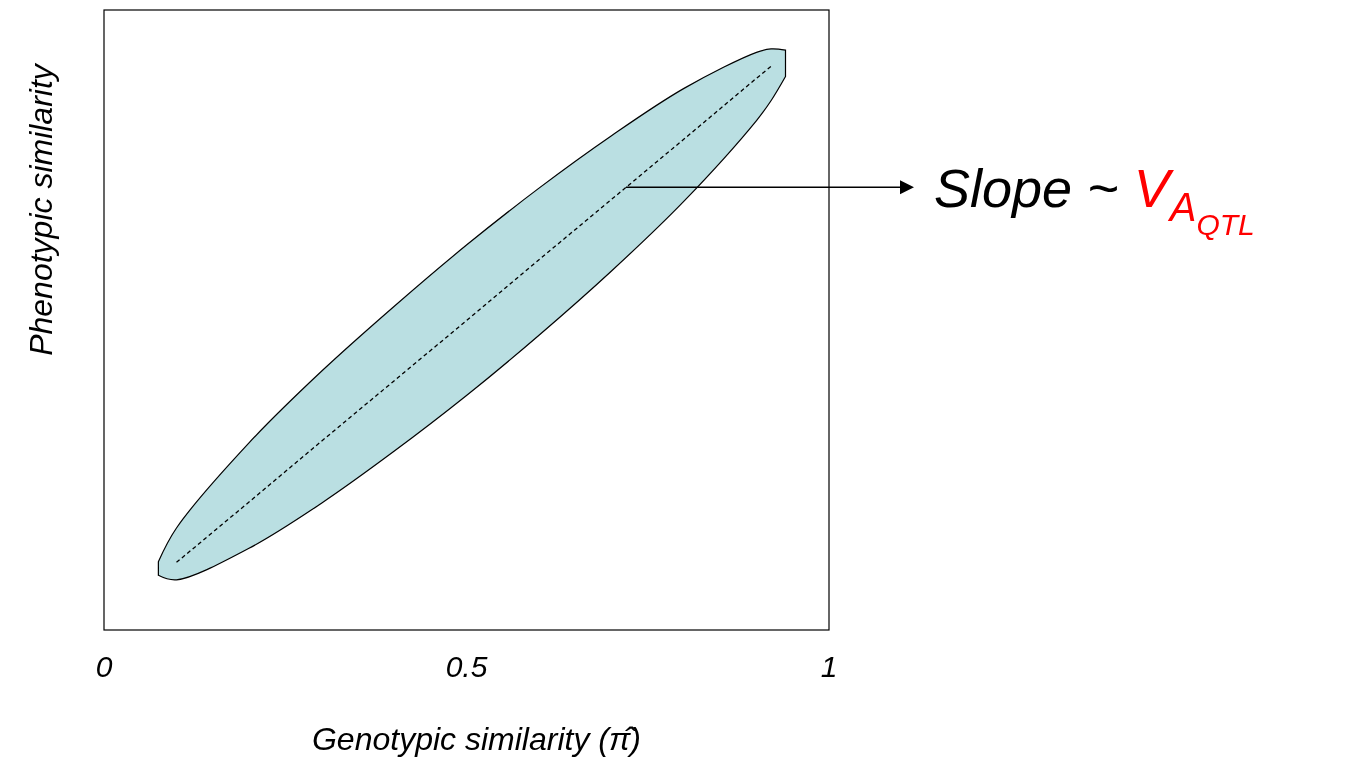 Image resolution: width=1368 pixels, height=764 pixels. What do you see at coordinates (466, 666) in the screenshot?
I see `x-tick-label: 0.5` at bounding box center [466, 666].